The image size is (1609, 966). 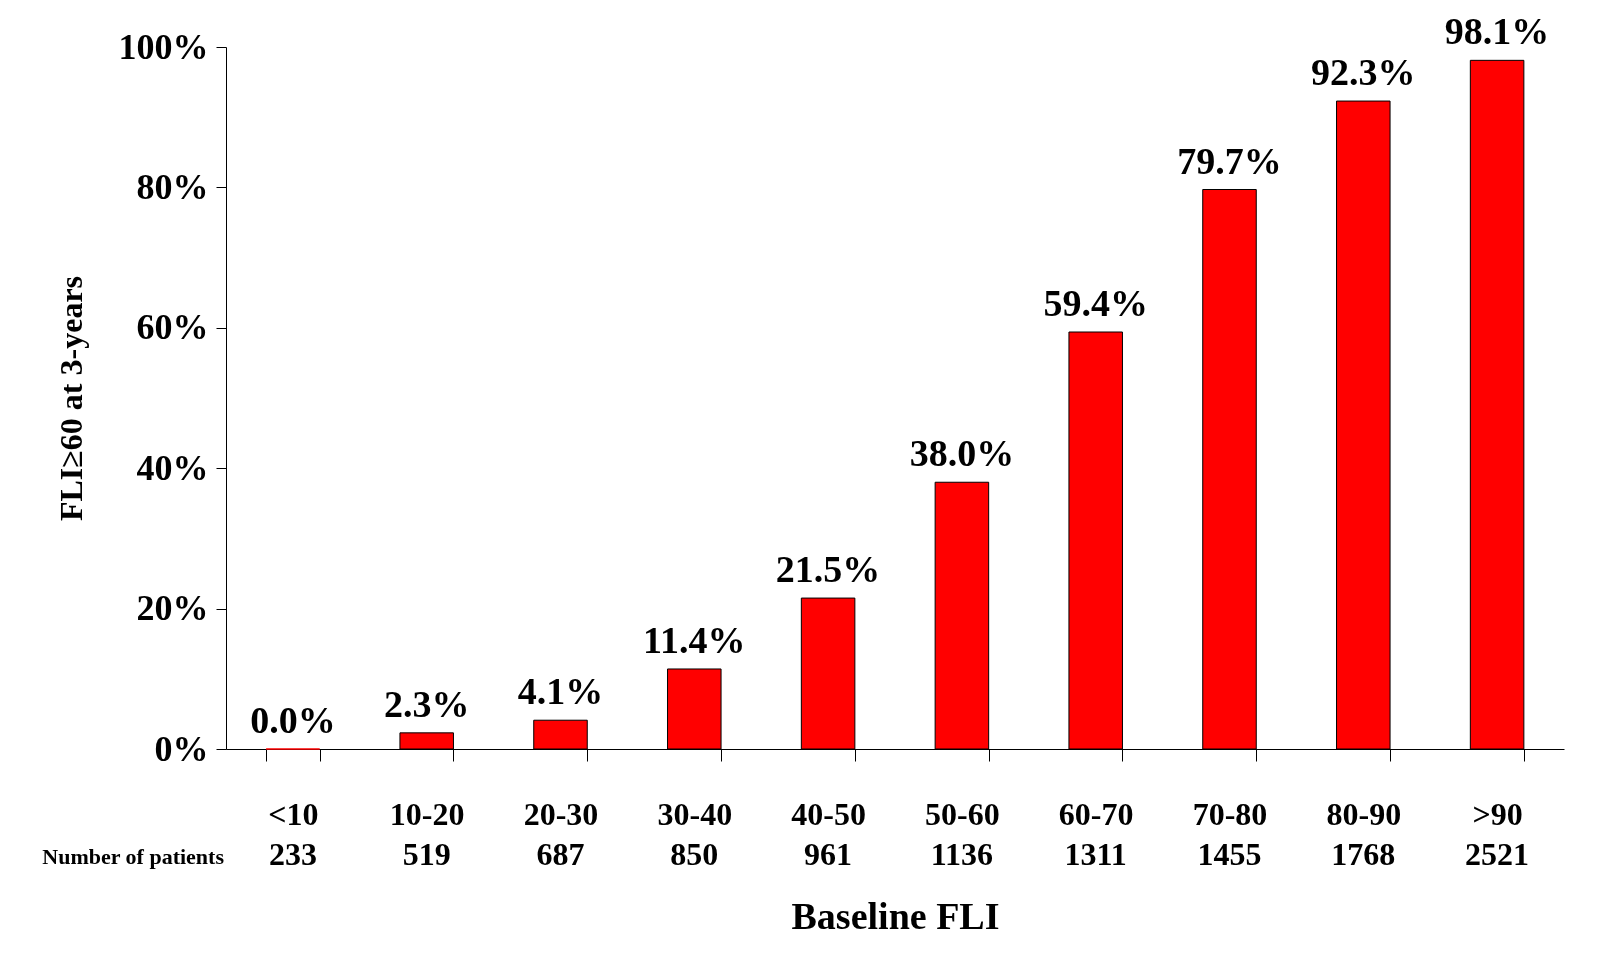 I want to click on x-tick-label: 60-70, so click(x=1096, y=813).